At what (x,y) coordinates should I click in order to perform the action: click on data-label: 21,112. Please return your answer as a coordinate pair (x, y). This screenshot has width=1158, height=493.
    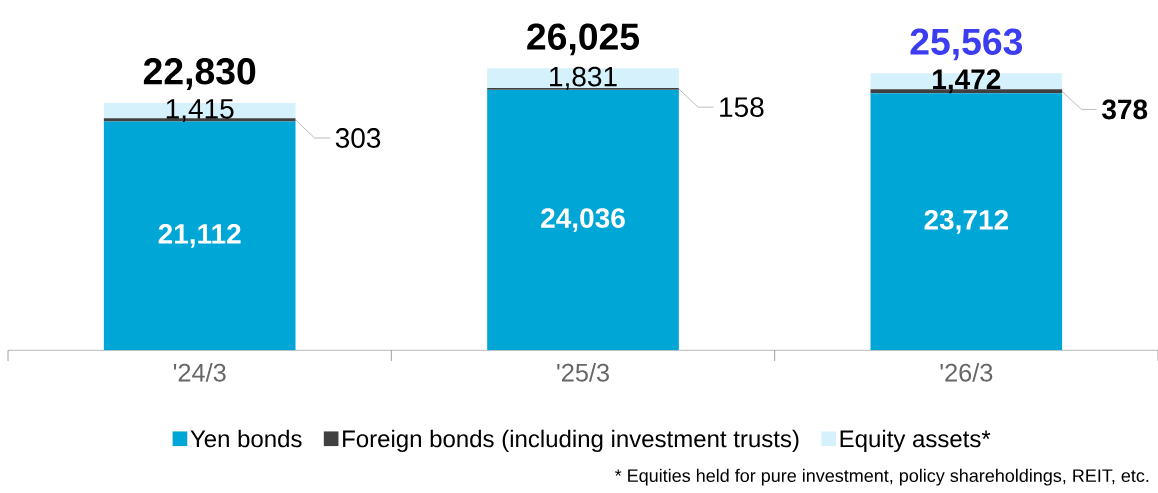
    Looking at the image, I should click on (199, 235).